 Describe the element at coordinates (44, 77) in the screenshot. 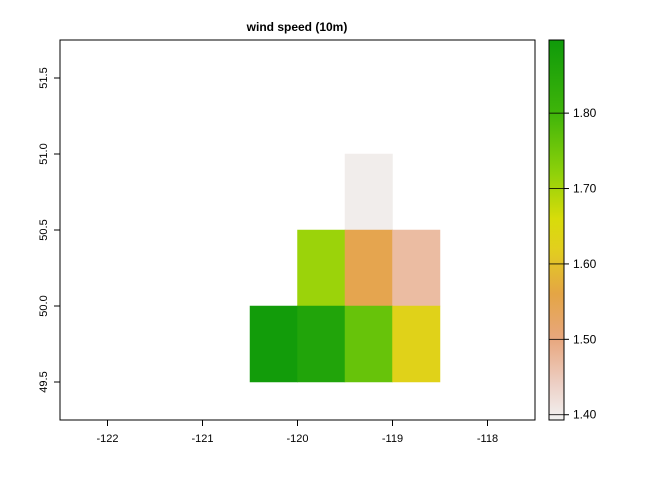

I see `y-tick-label: 51.5` at that location.